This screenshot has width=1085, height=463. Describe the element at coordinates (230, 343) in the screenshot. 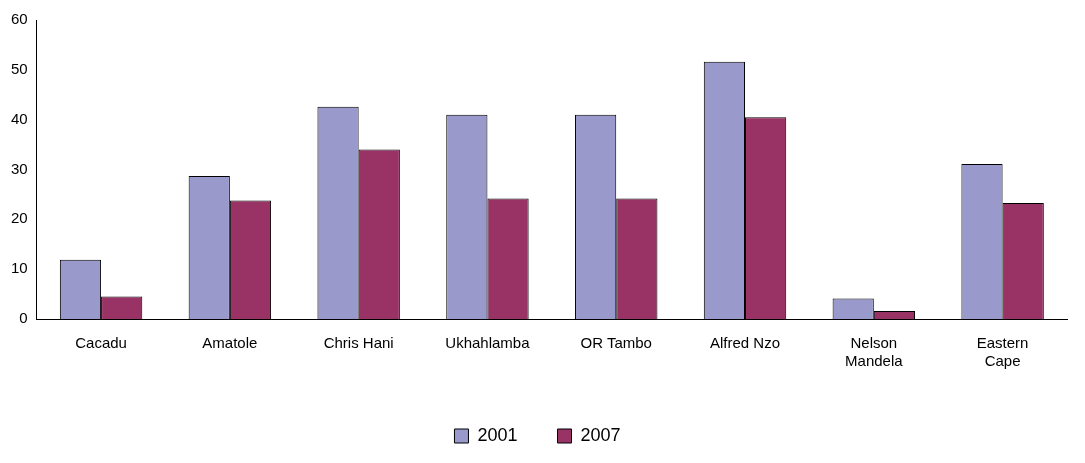

I see `x-tick-label: Amatole` at that location.